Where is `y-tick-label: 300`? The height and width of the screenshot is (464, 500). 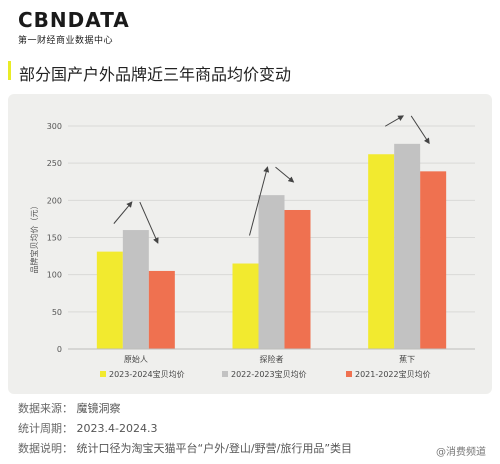 y-tick-label: 300 is located at coordinates (54, 126).